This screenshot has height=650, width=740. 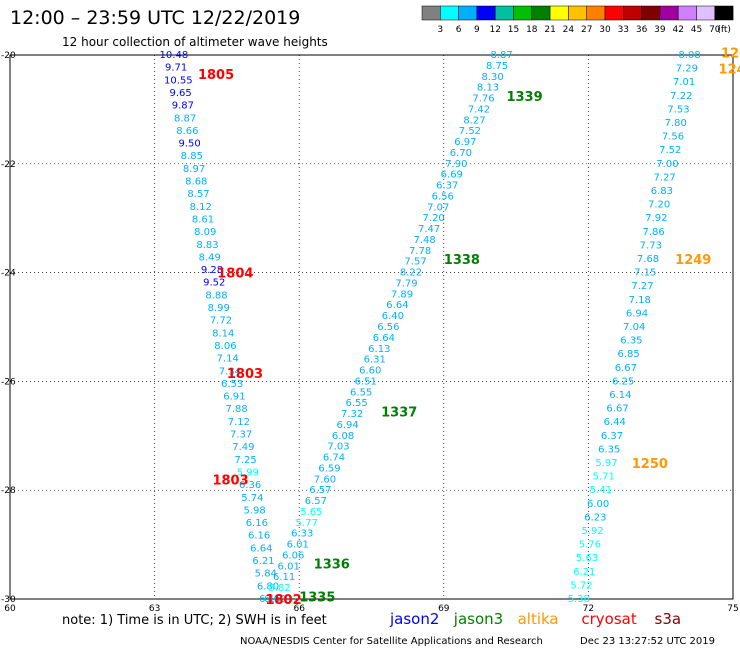 I want to click on wave-height-value: 6.85, so click(x=629, y=354).